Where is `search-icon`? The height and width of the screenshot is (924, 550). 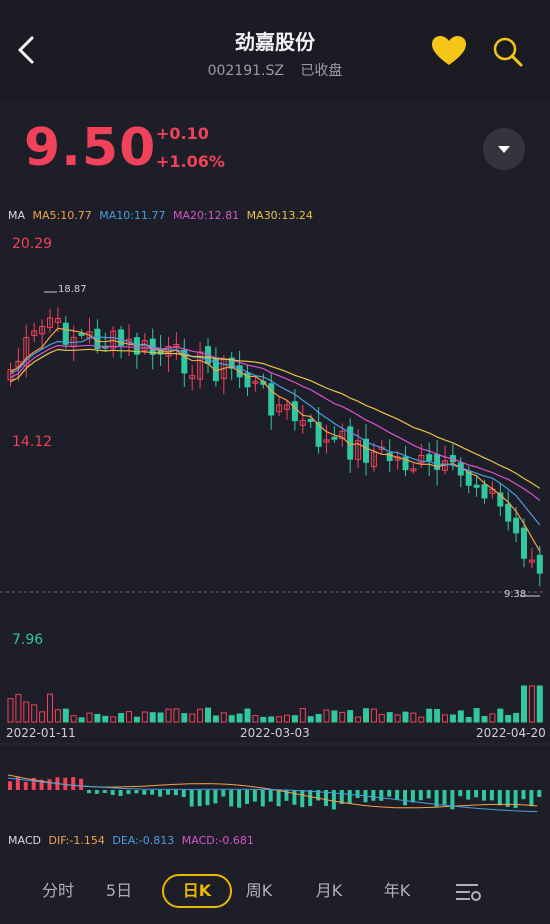
search-icon is located at coordinates (508, 52).